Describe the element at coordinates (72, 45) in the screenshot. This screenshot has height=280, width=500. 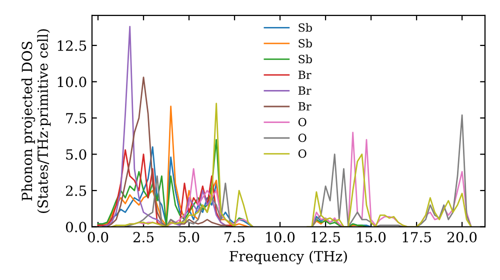
I see `y-tick-label: 12.5` at that location.